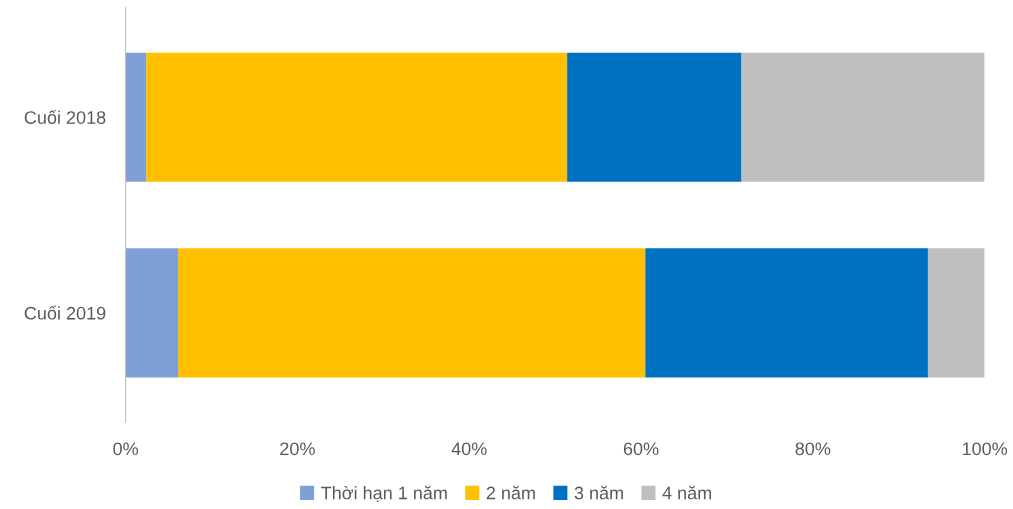 The height and width of the screenshot is (509, 1013). I want to click on x-tick-label: 40%, so click(469, 449).